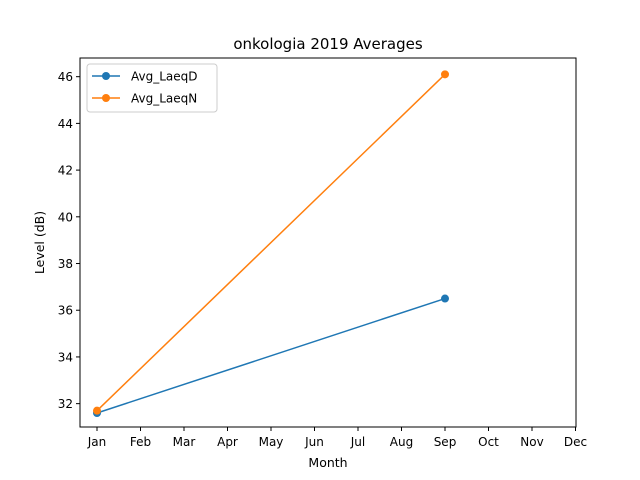 This screenshot has height=480, width=640. Describe the element at coordinates (106, 98) in the screenshot. I see `legend-marker-avg-laeqn` at that location.